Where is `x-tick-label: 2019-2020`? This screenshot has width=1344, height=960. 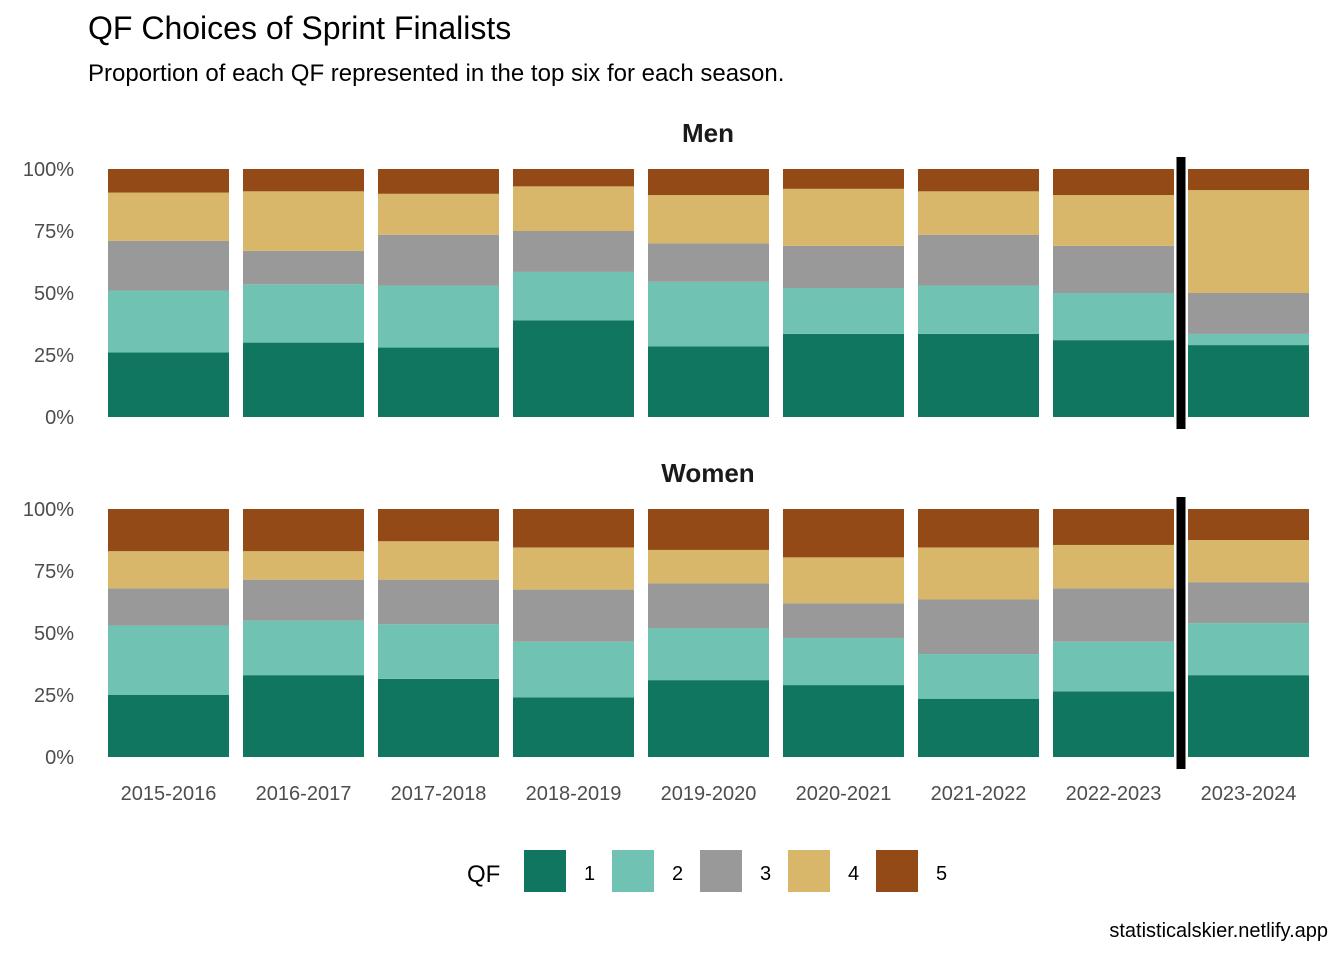 x-tick-label: 2019-2020 is located at coordinates (709, 794).